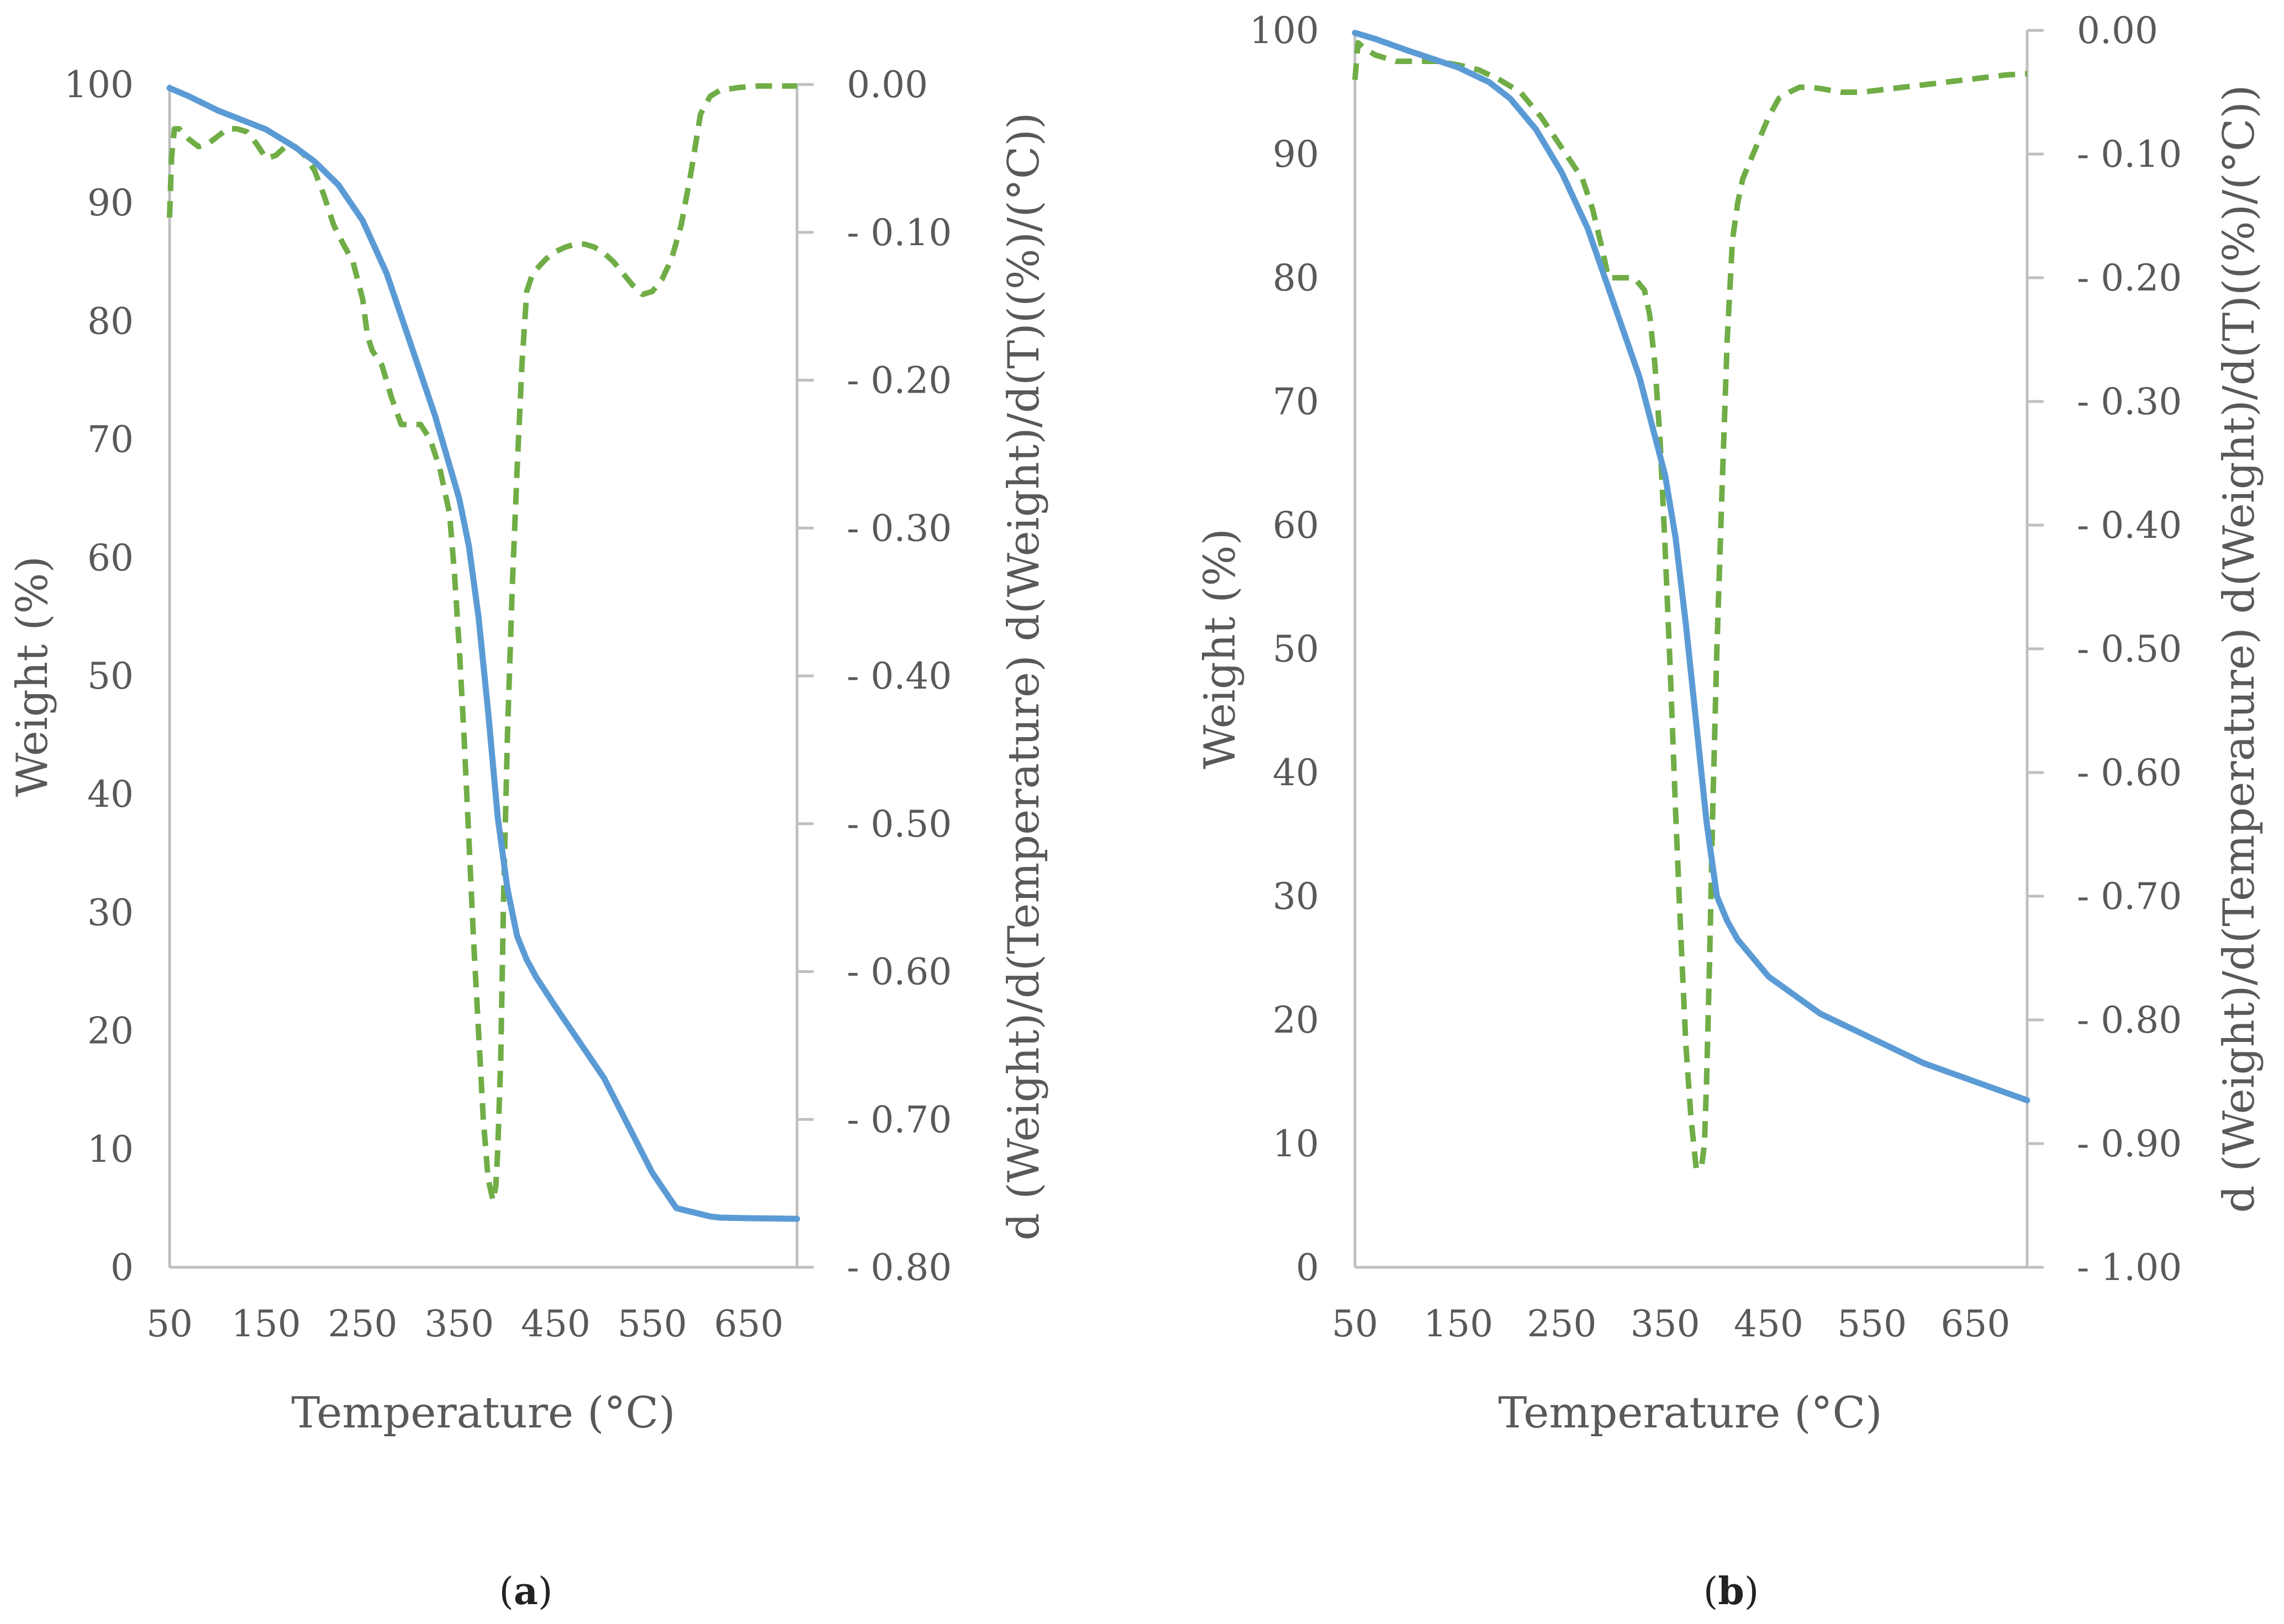 Image resolution: width=2284 pixels, height=1624 pixels. What do you see at coordinates (2129, 1144) in the screenshot?
I see `y2-tick-label: - 0.90` at bounding box center [2129, 1144].